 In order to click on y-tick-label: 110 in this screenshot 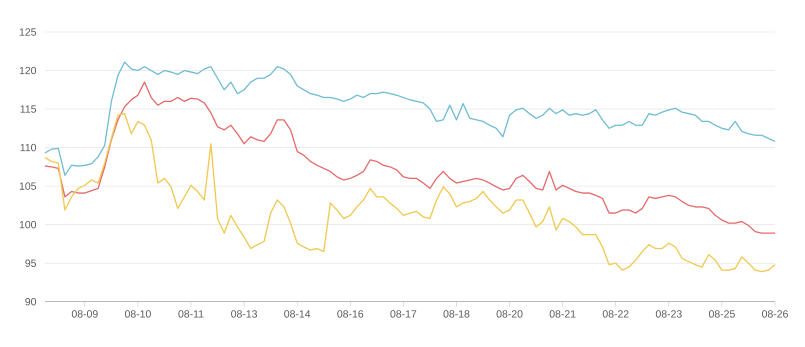, I will do `click(28, 148)`.